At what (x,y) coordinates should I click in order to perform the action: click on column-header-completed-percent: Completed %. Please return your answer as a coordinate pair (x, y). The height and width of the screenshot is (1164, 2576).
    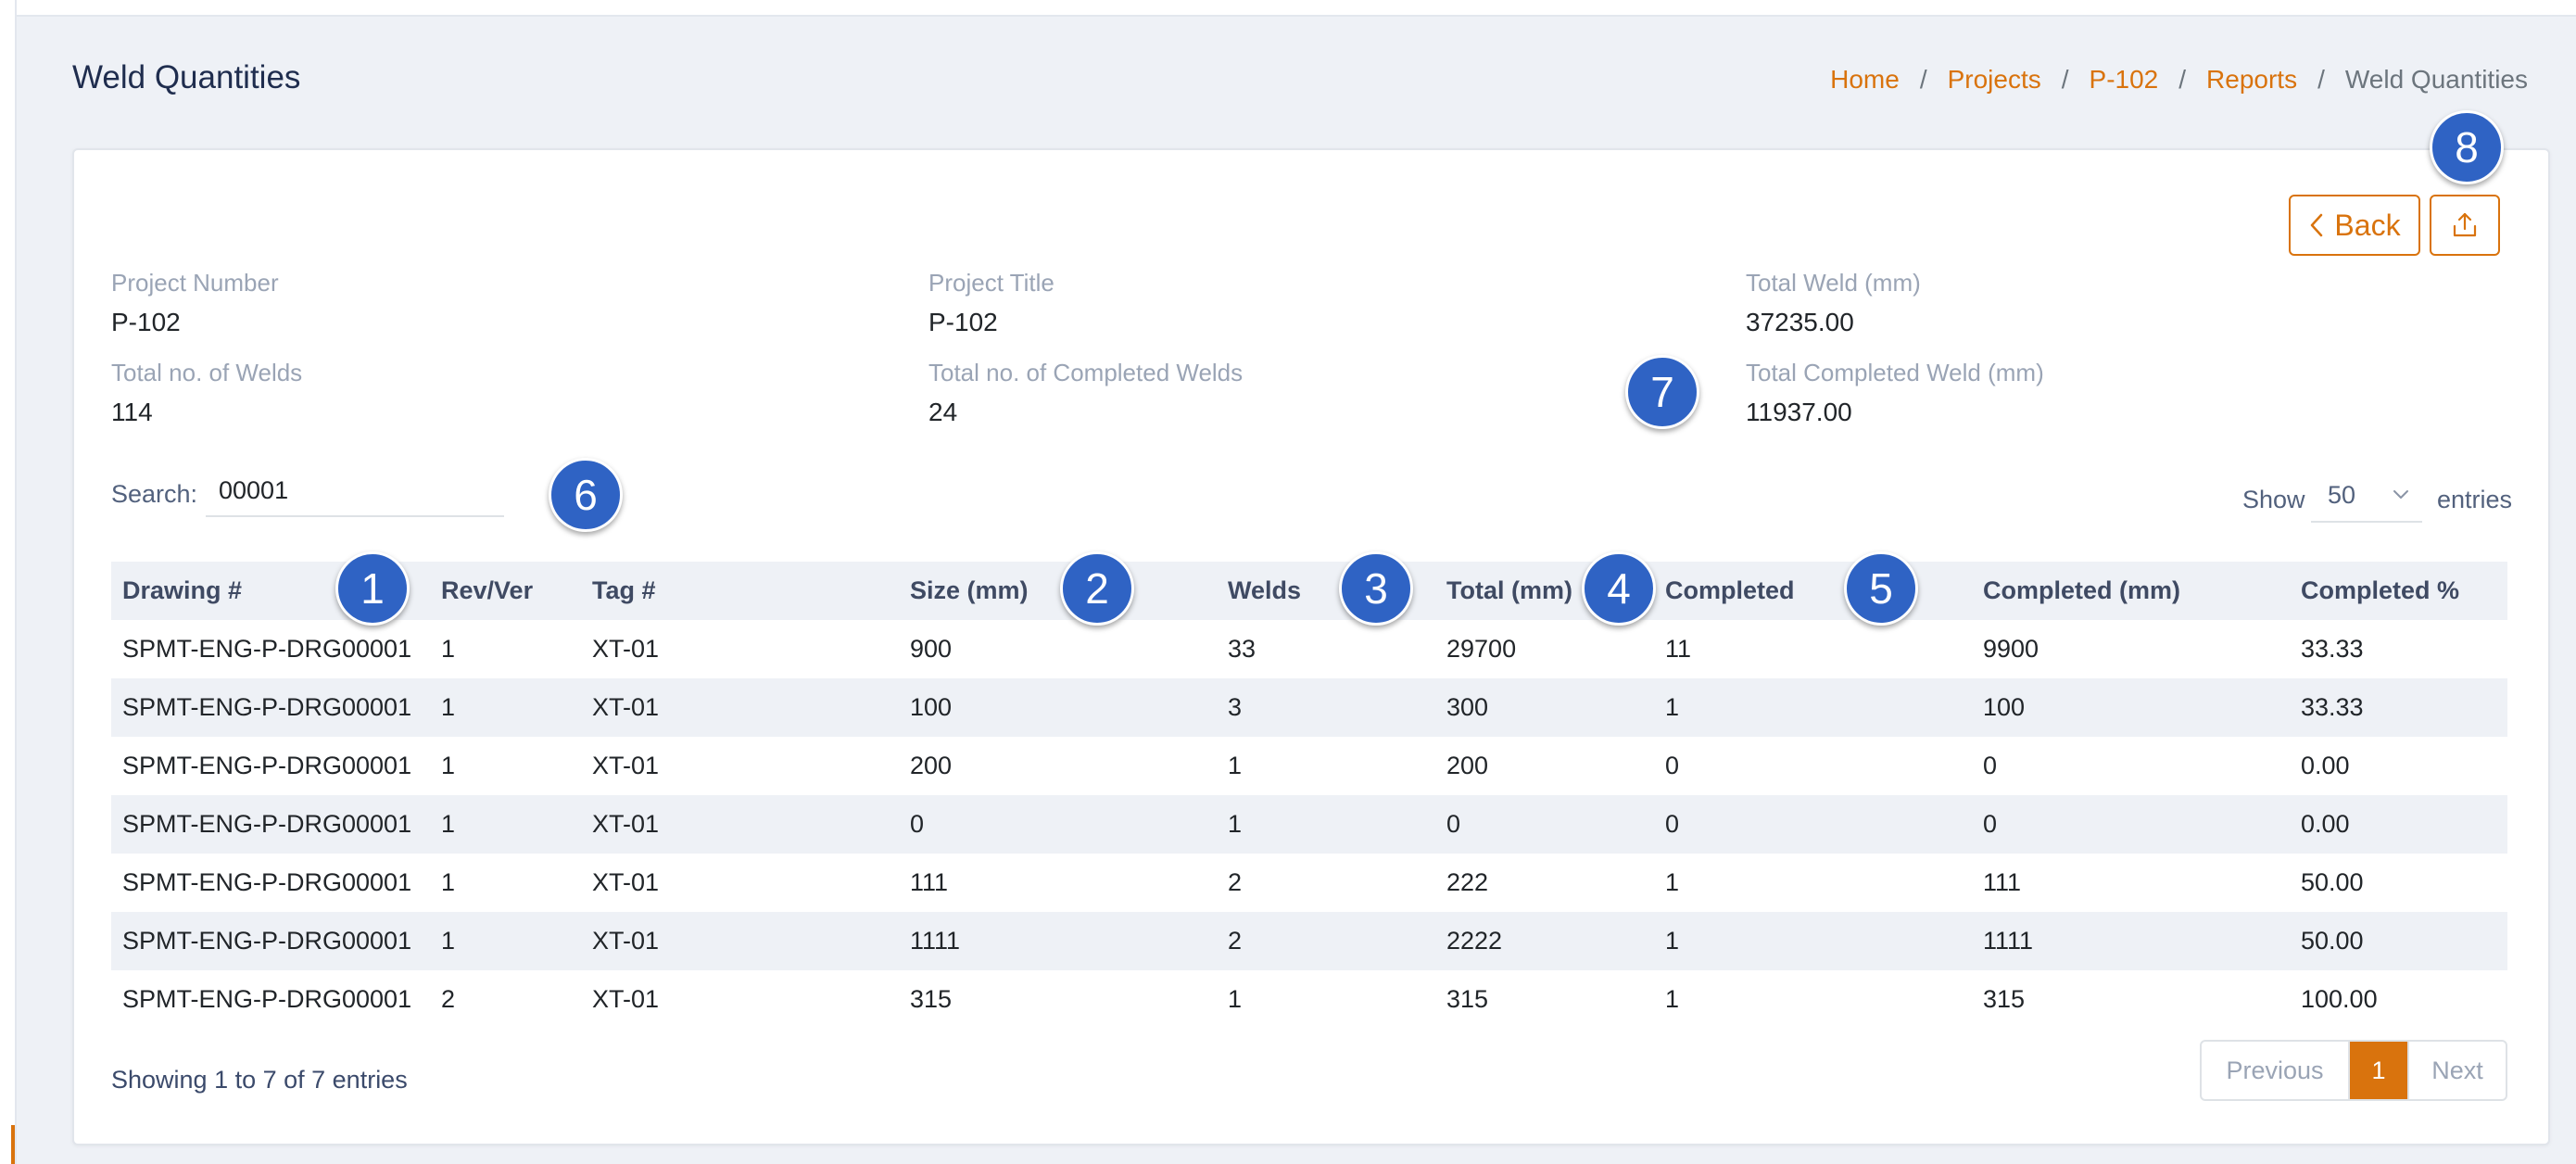
    Looking at the image, I should click on (2398, 591).